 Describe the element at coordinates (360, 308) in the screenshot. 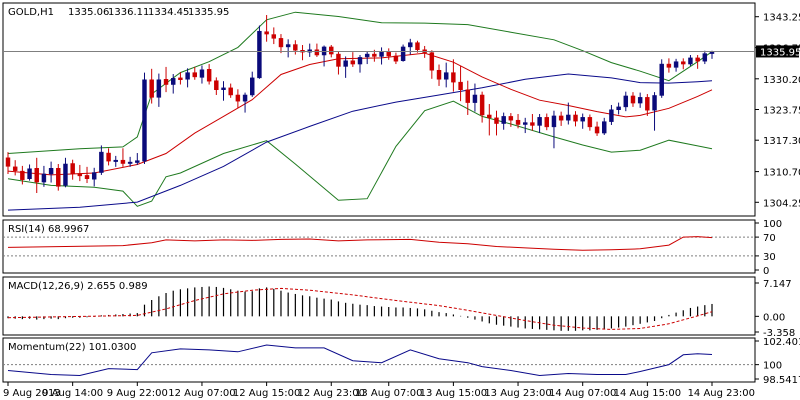

I see `macd-series` at that location.